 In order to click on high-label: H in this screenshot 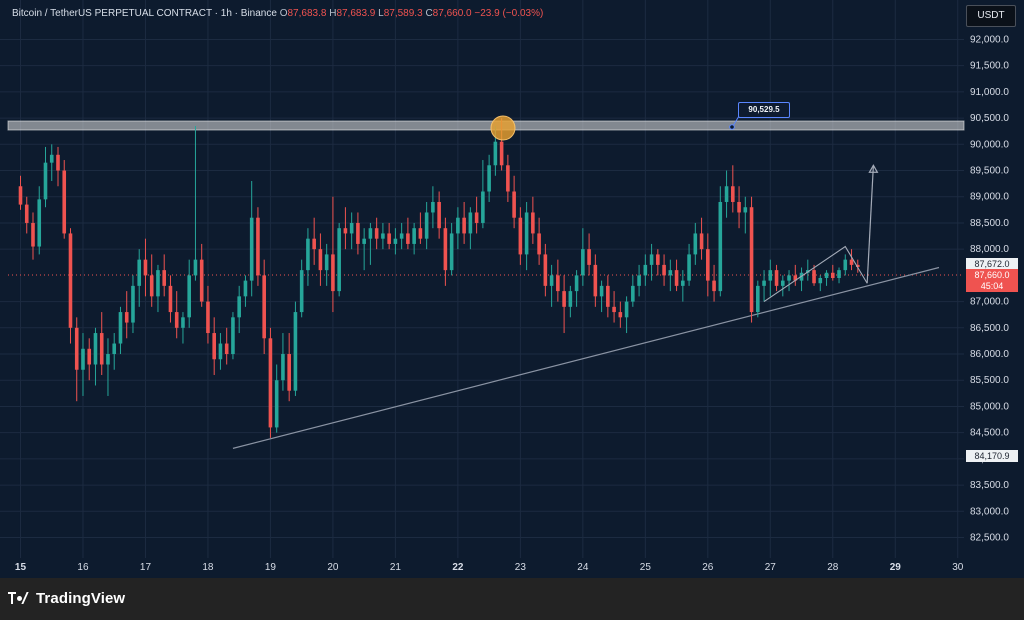, I will do `click(333, 13)`.